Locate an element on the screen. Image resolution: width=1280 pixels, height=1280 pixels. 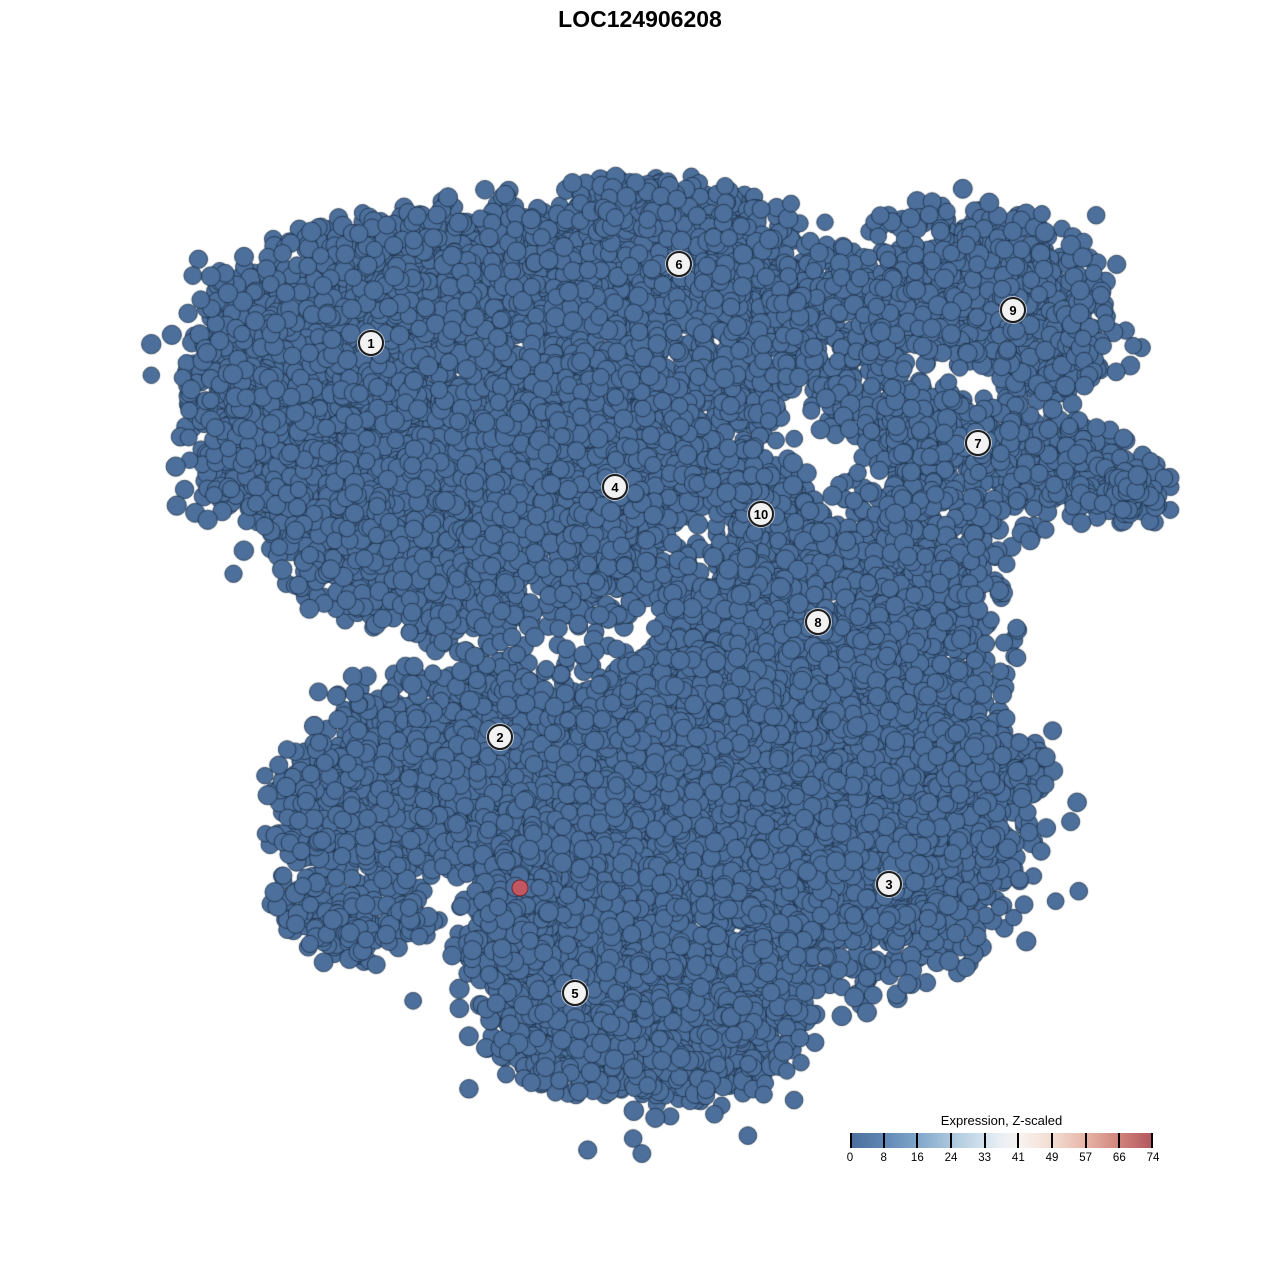
highlighted-point is located at coordinates (520, 888).